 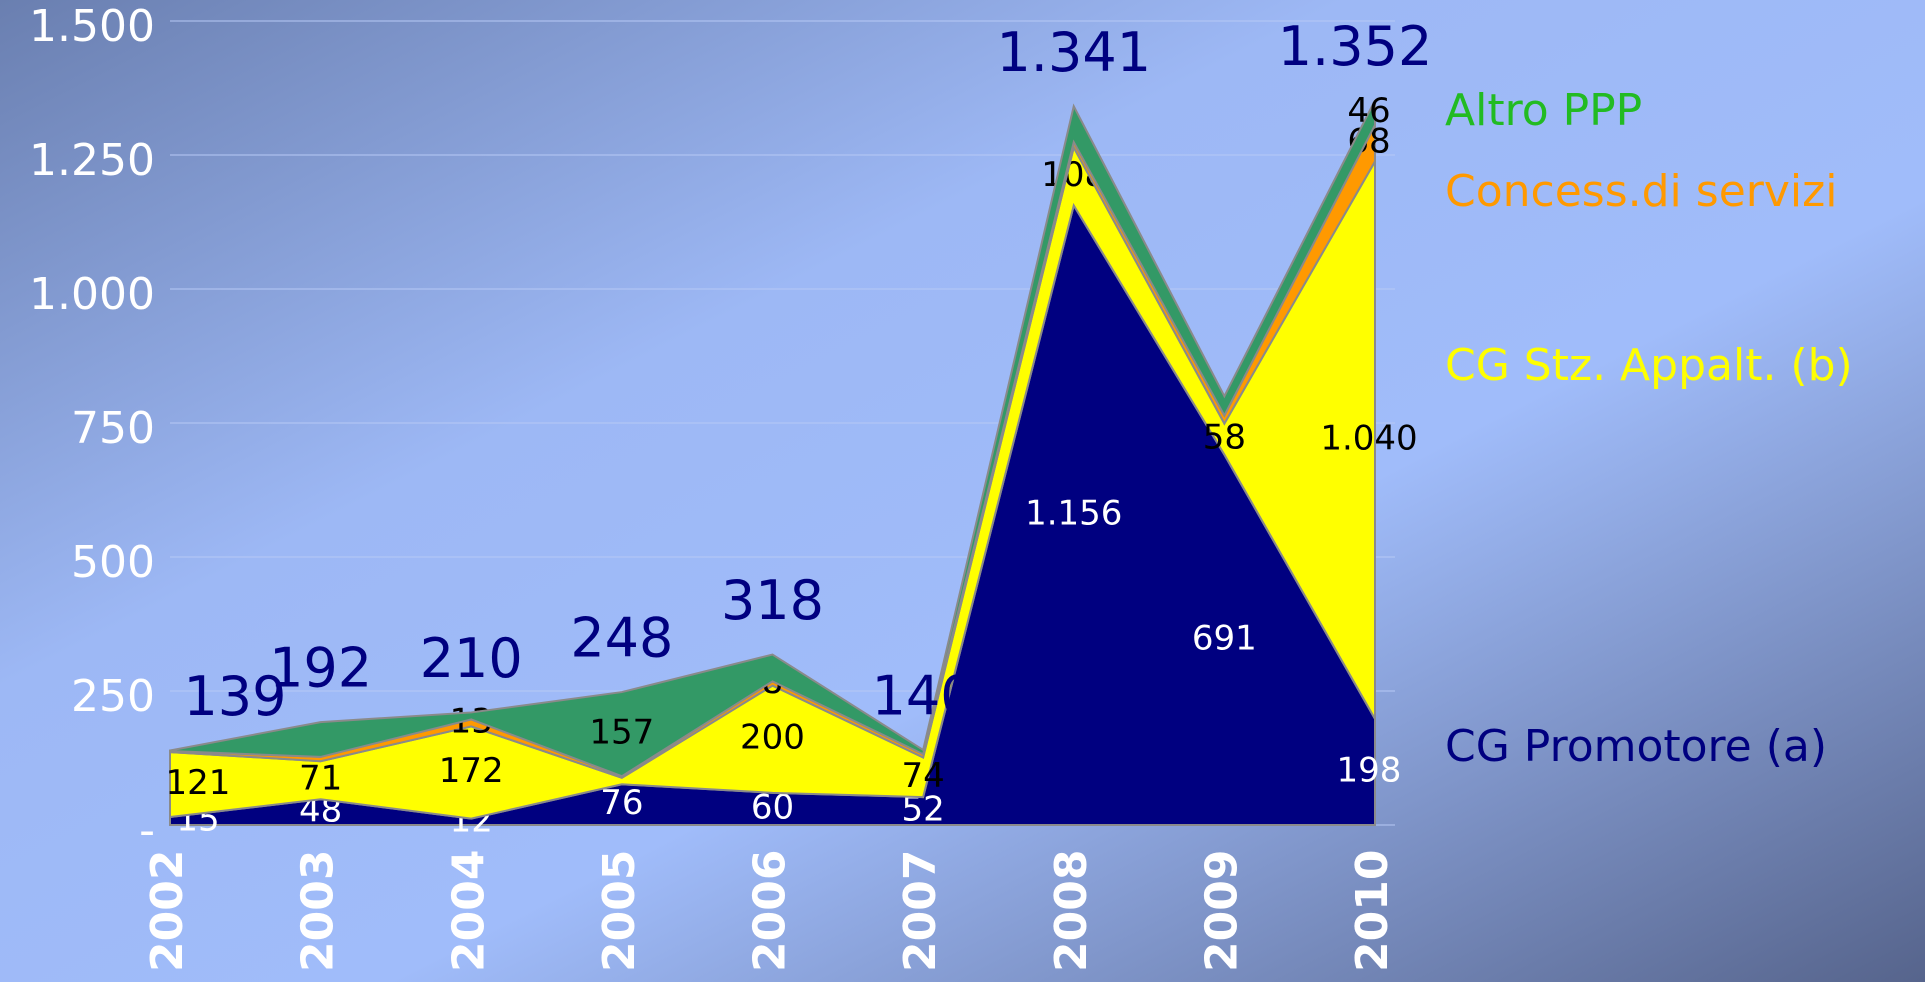 What do you see at coordinates (318, 911) in the screenshot?
I see `x-tick-label: 2003` at bounding box center [318, 911].